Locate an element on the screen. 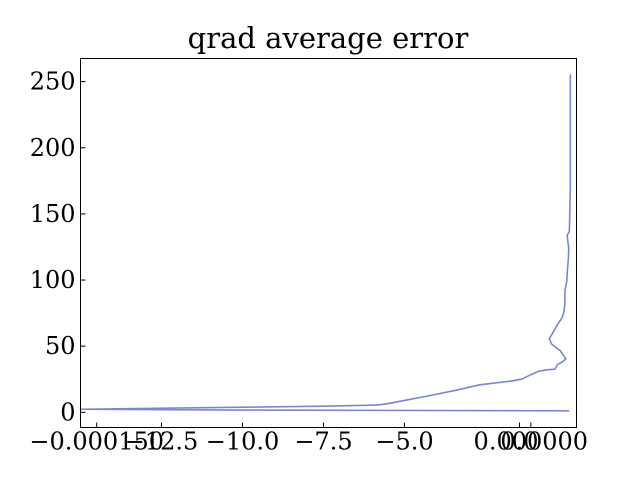  y-tick-label: 200 is located at coordinates (53, 148).